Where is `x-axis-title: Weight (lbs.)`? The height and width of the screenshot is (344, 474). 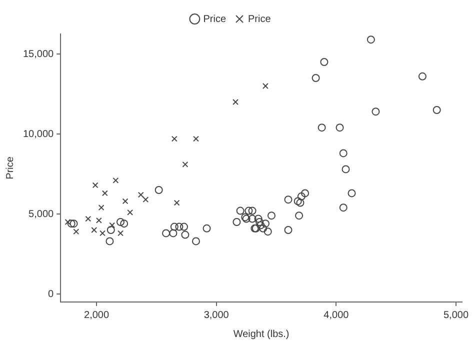
x-axis-title: Weight (lbs.) is located at coordinates (261, 334).